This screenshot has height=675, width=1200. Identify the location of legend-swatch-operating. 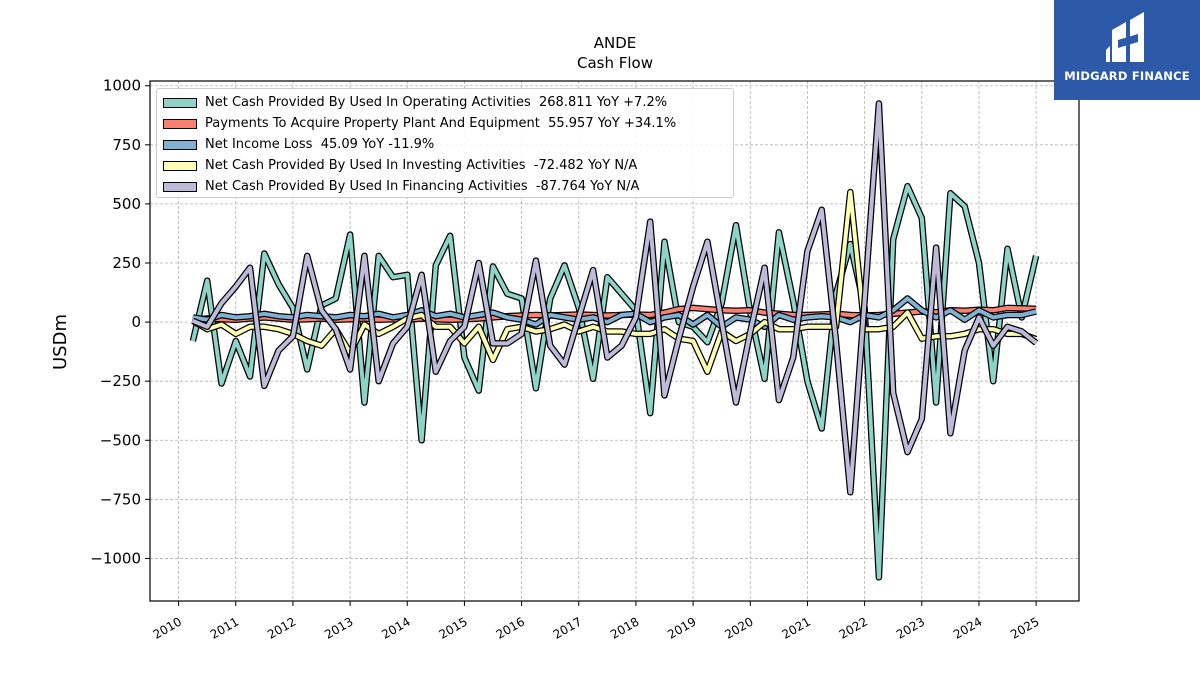
(180, 102).